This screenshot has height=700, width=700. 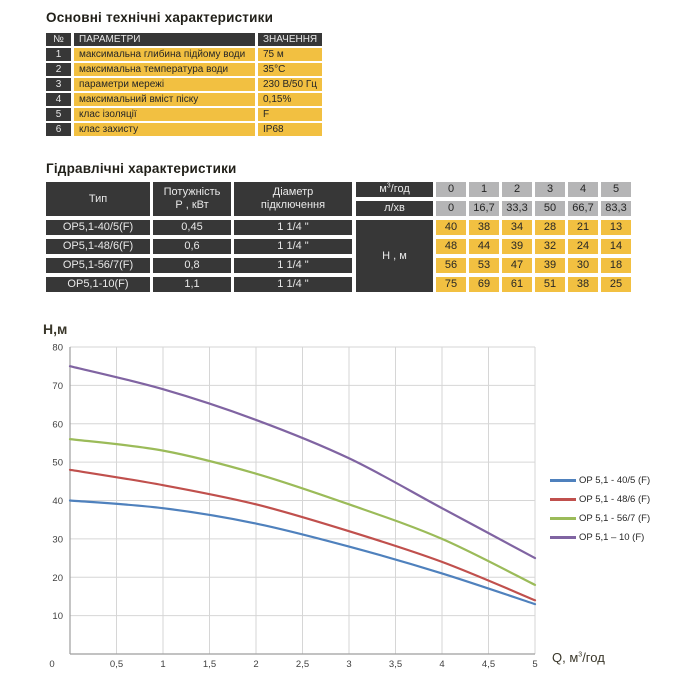 What do you see at coordinates (574, 657) in the screenshot?
I see `x-title-m: м` at bounding box center [574, 657].